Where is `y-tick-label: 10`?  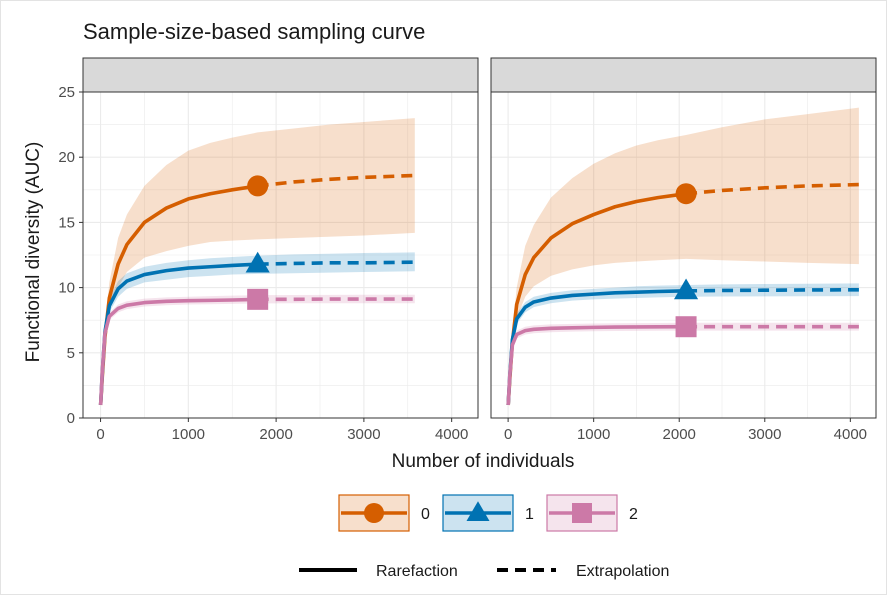 y-tick-label: 10 is located at coordinates (66, 288).